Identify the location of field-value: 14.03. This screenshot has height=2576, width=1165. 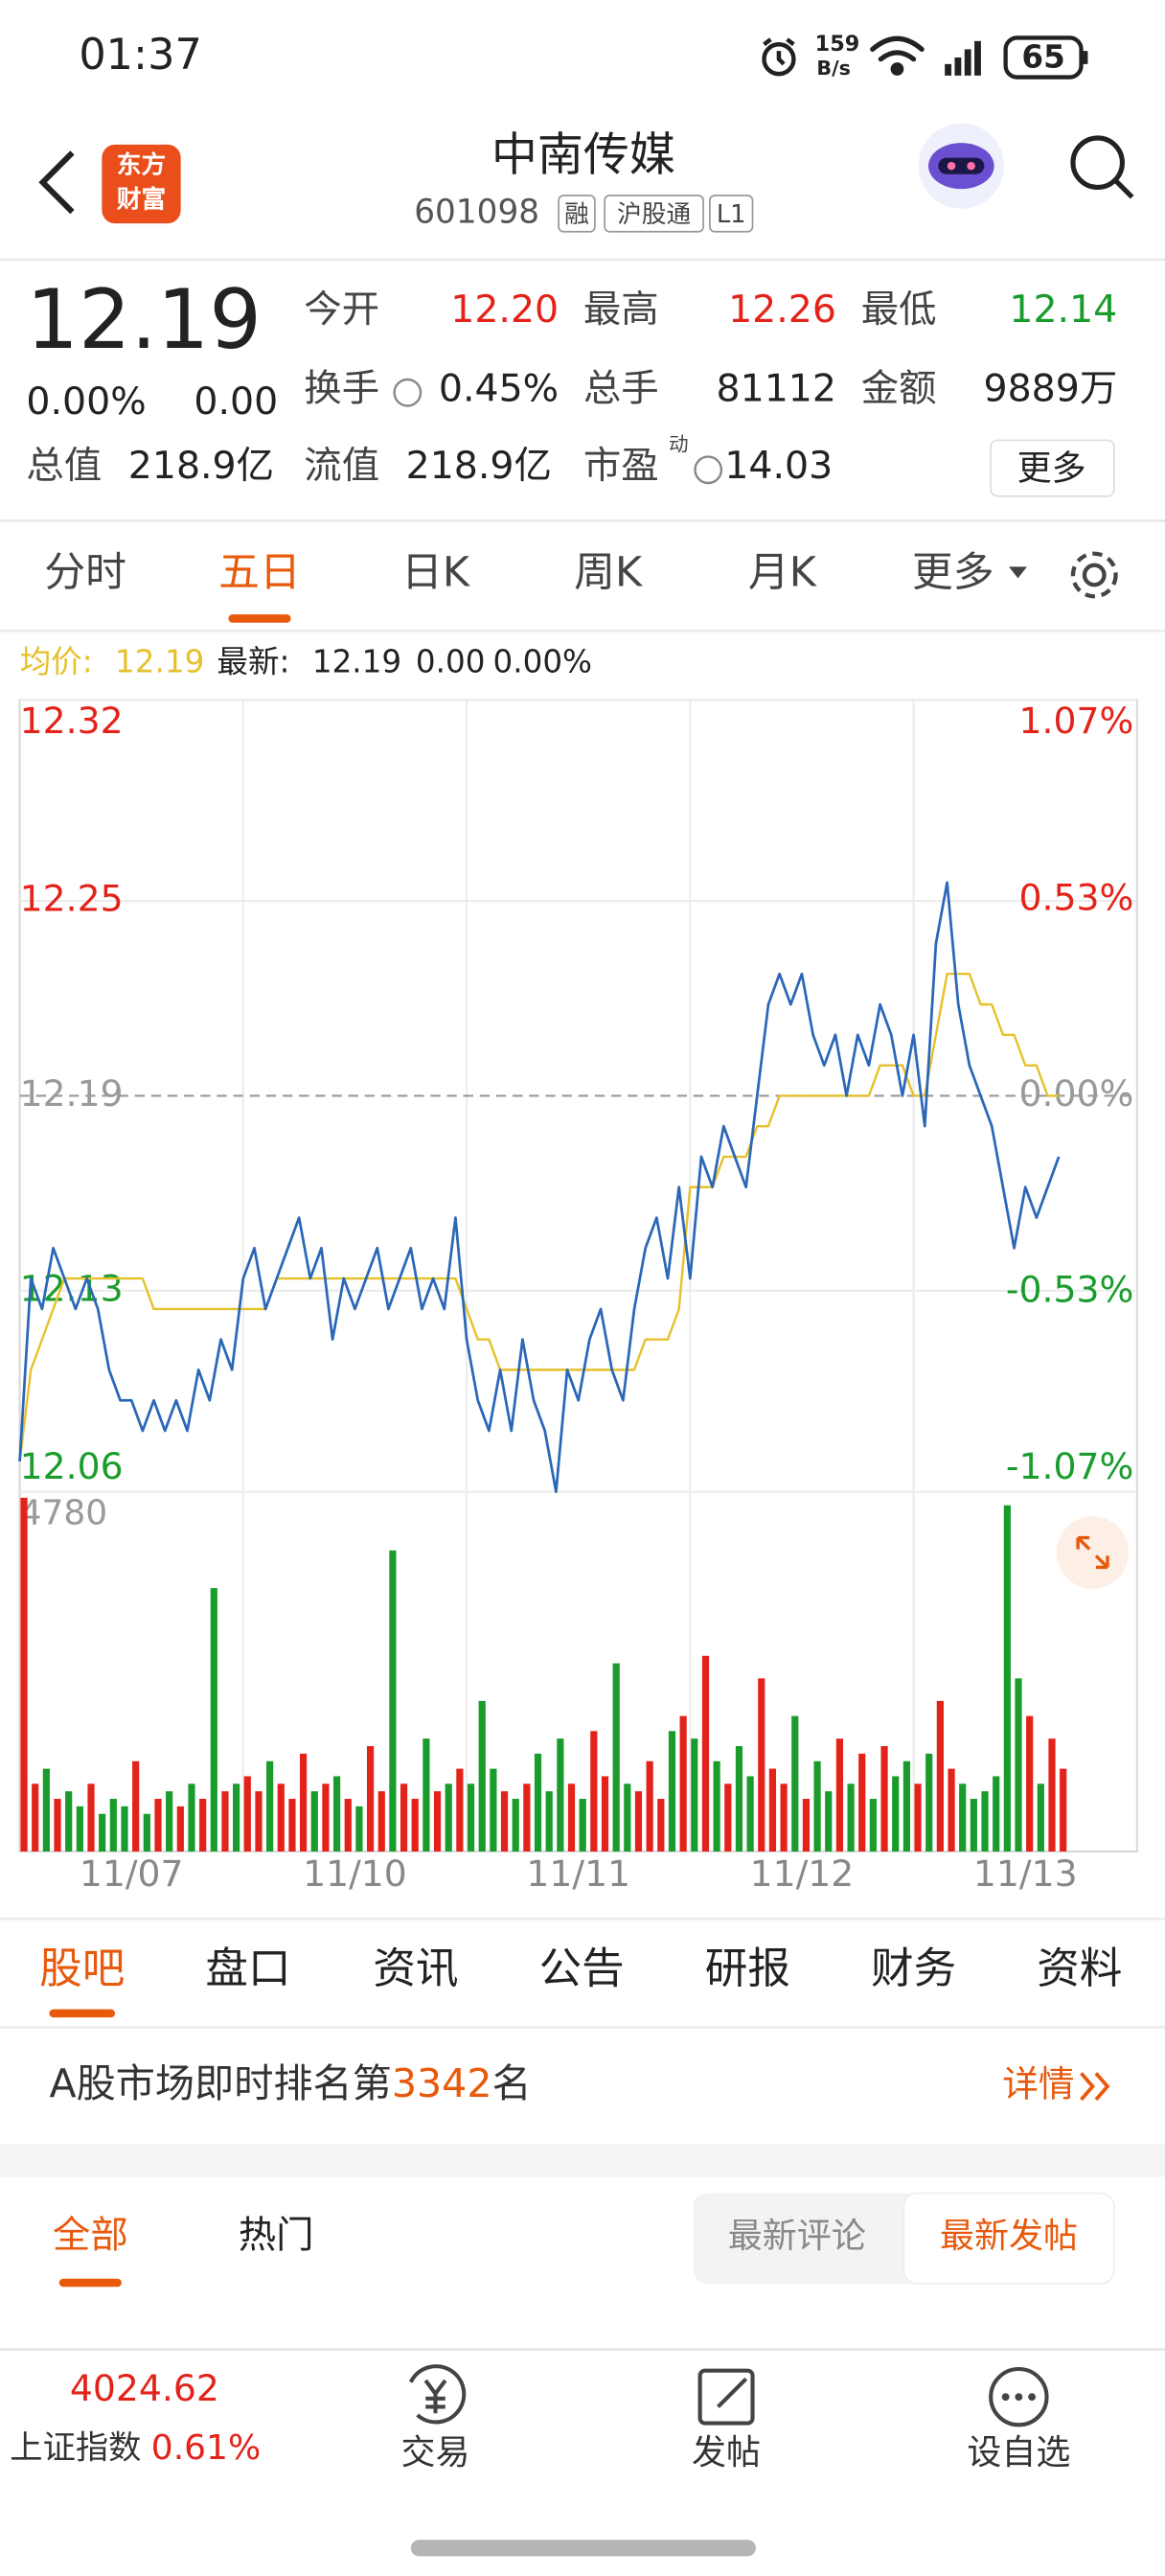
(779, 466).